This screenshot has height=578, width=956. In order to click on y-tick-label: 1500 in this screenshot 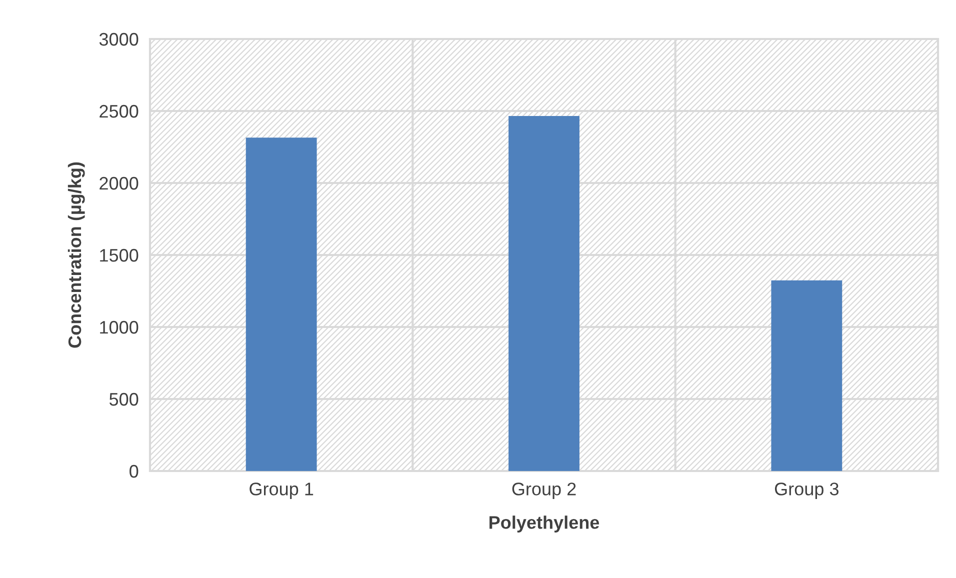, I will do `click(119, 255)`.